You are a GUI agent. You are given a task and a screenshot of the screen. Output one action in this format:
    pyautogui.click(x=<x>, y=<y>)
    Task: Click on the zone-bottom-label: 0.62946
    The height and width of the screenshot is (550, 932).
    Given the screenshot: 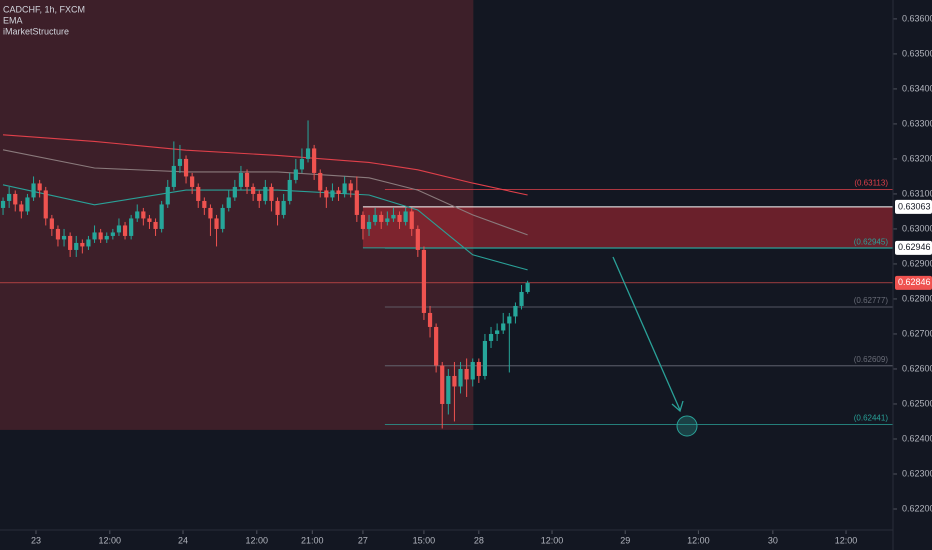 What is the action you would take?
    pyautogui.click(x=914, y=247)
    